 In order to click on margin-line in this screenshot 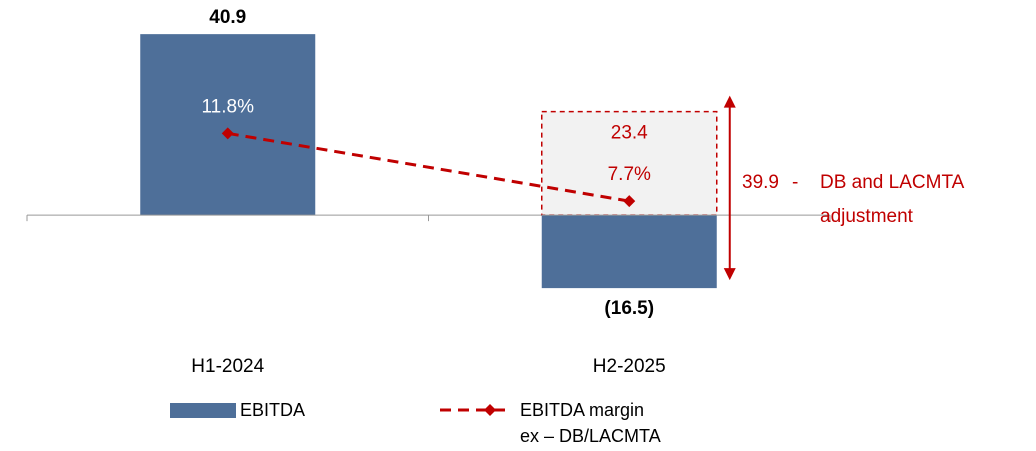, I will do `click(428, 167)`.